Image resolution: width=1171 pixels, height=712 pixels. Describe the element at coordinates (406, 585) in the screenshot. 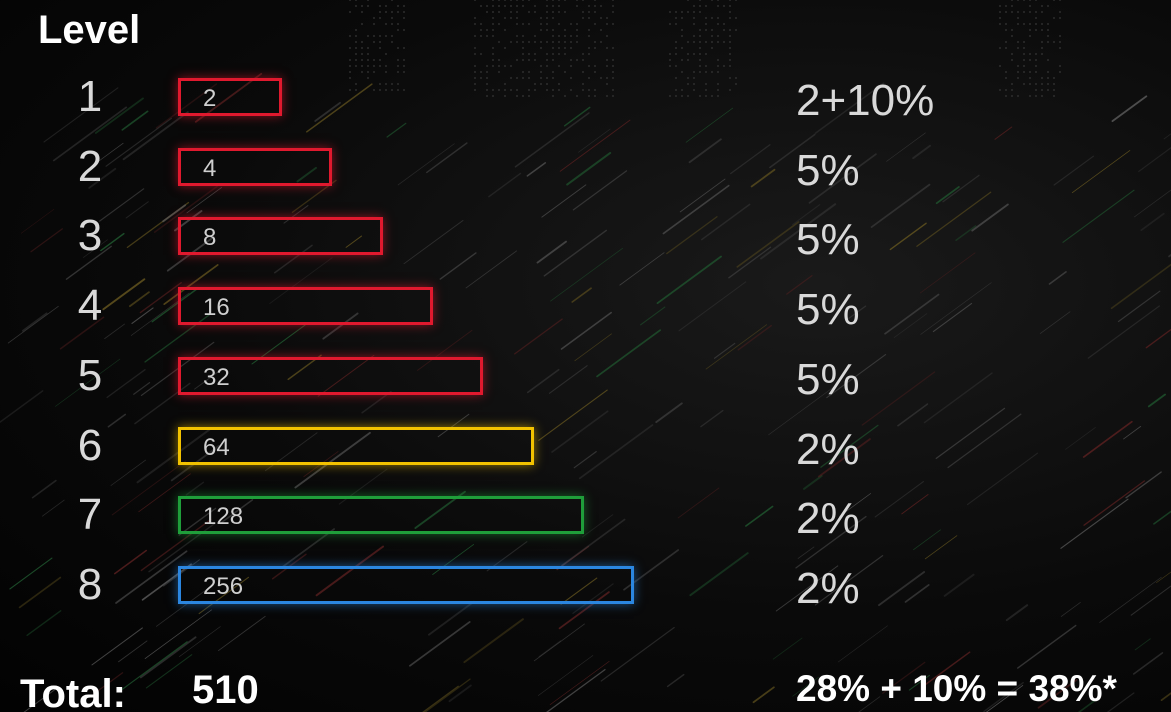

I see `bar: 256` at that location.